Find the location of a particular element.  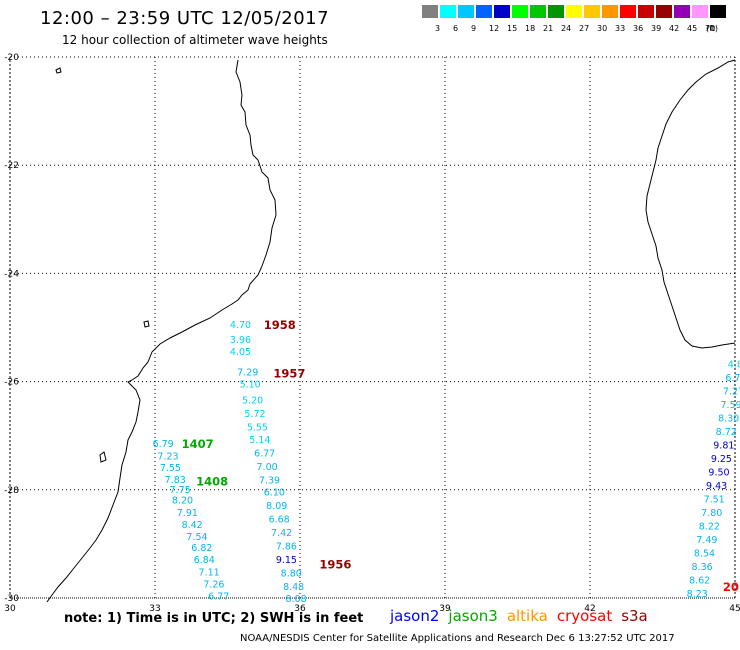

pass-time-label: 1958 is located at coordinates (280, 325).